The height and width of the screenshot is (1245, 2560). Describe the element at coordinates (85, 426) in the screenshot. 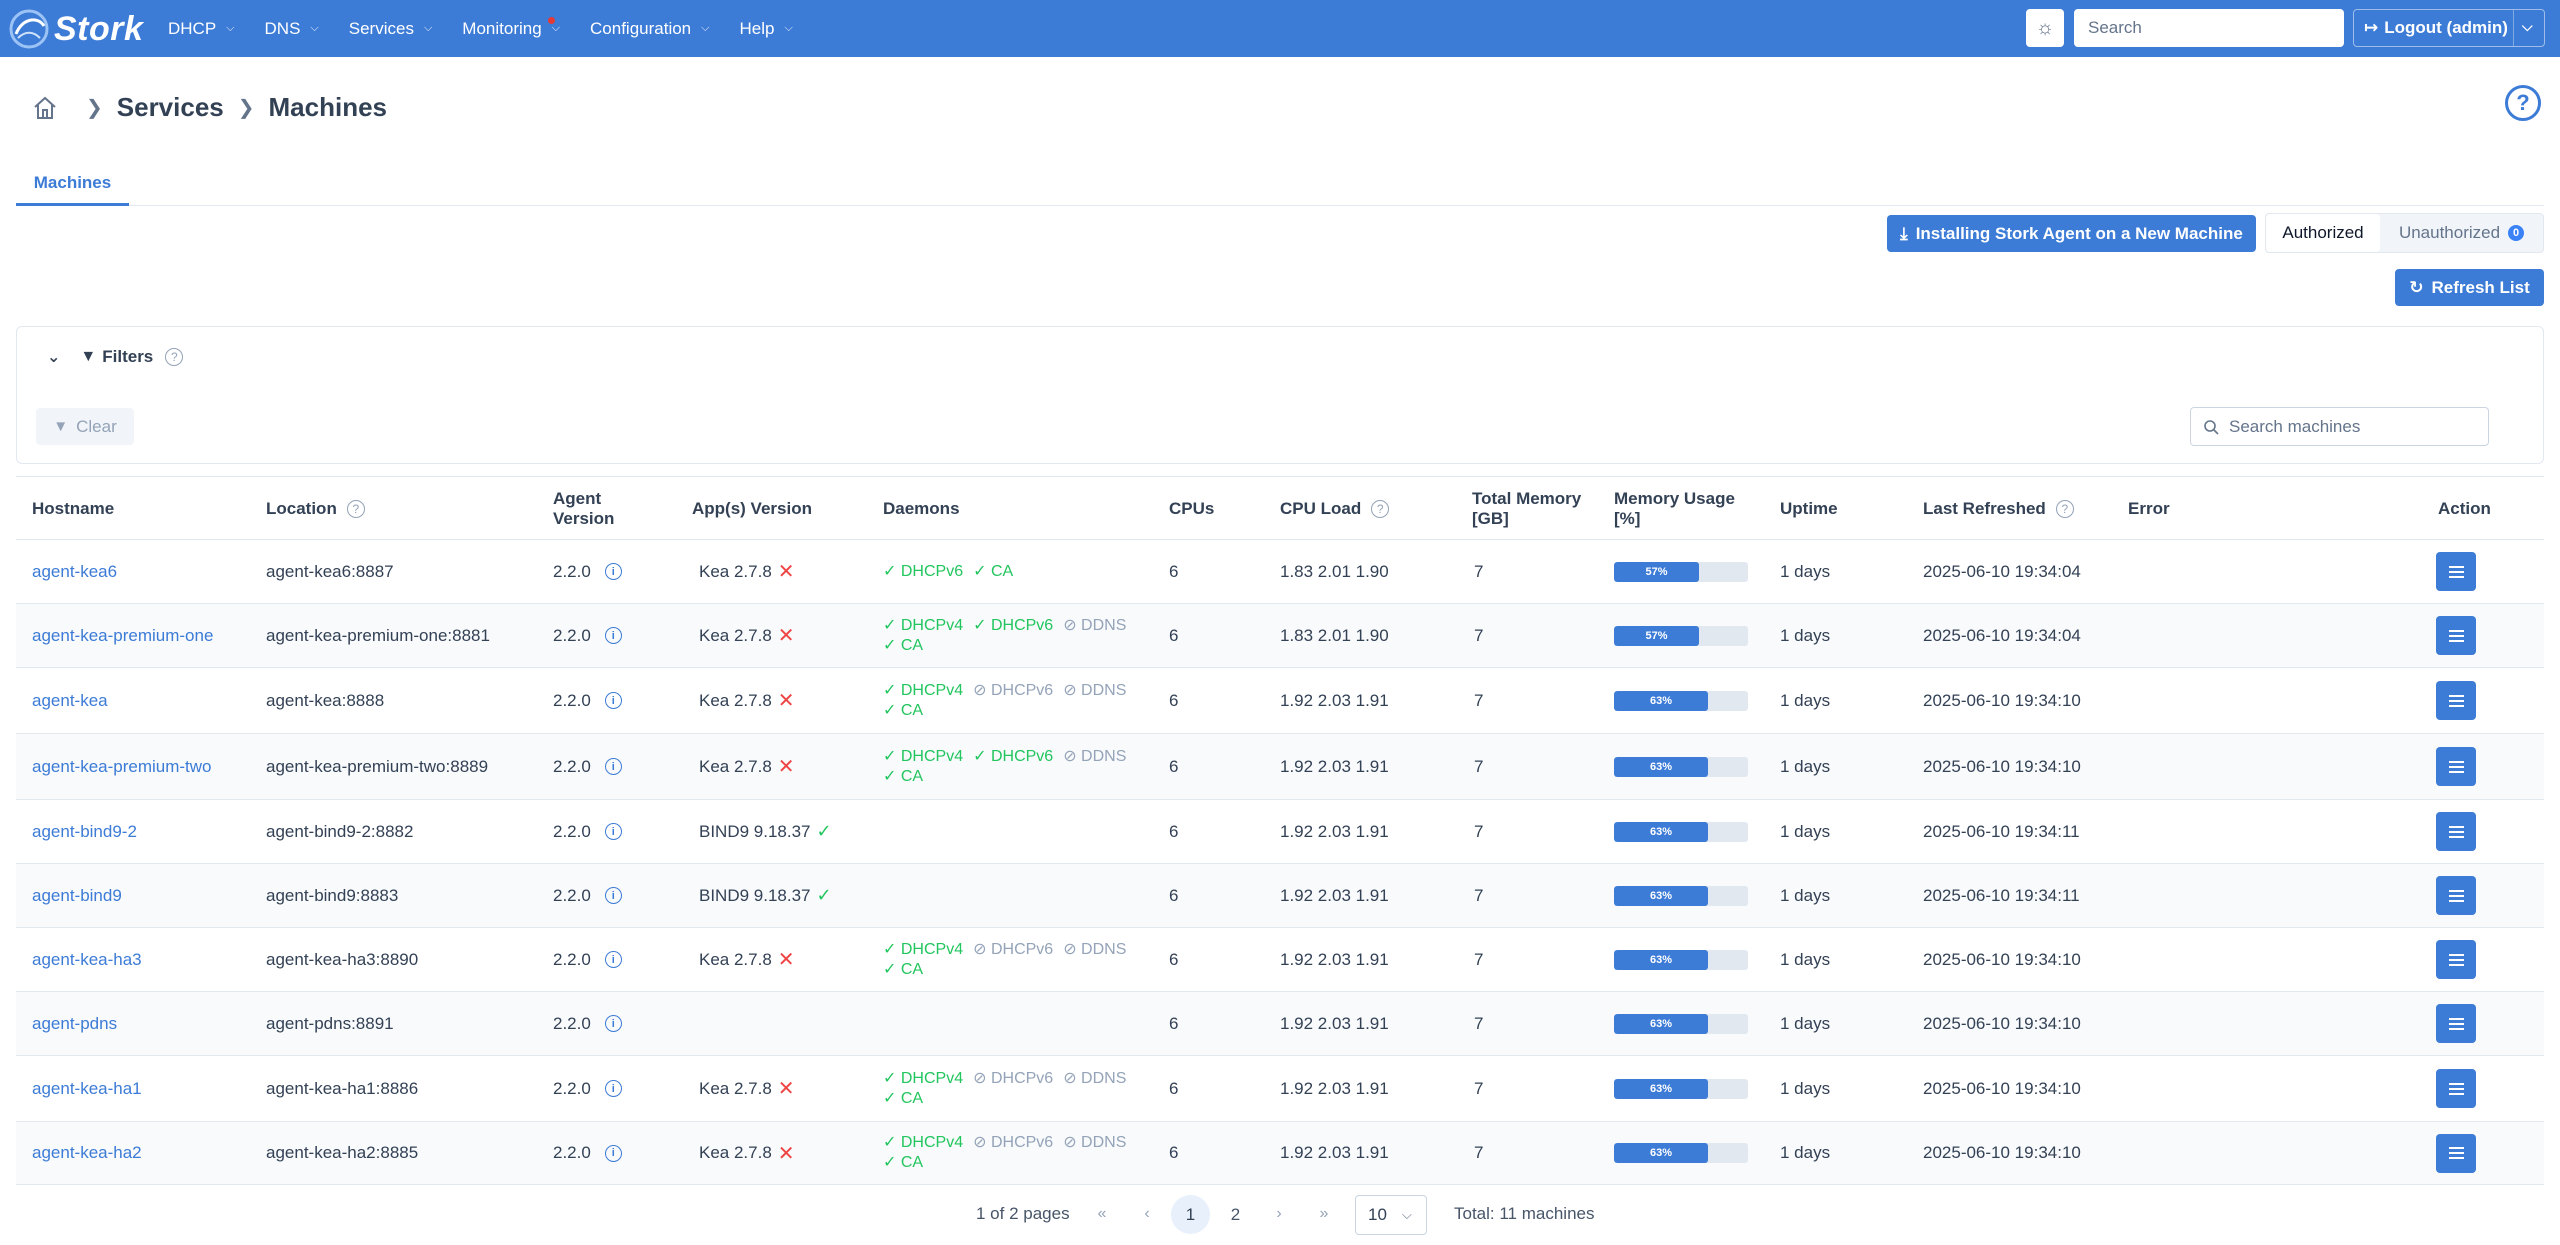

I see `clear-filters-button: ▼ Clear` at that location.